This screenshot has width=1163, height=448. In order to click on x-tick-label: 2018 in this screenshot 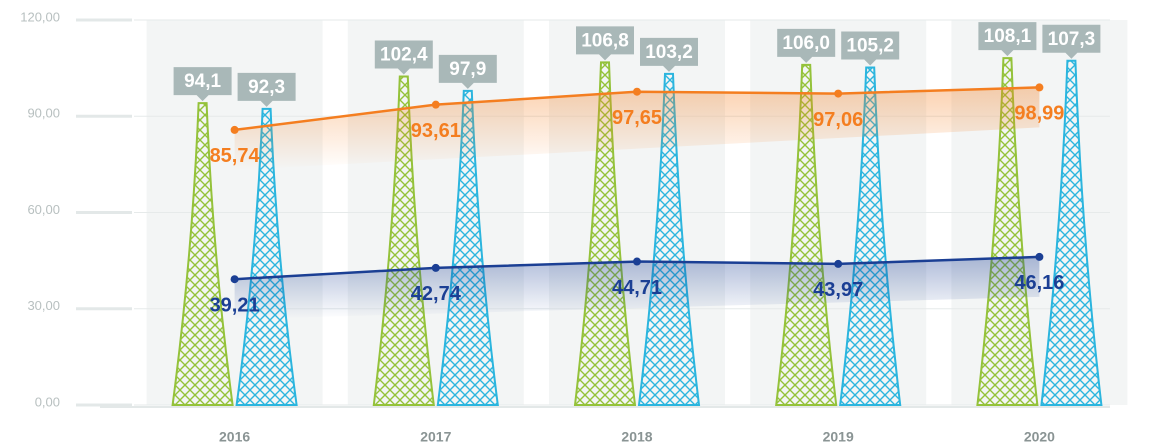, I will do `click(636, 437)`.